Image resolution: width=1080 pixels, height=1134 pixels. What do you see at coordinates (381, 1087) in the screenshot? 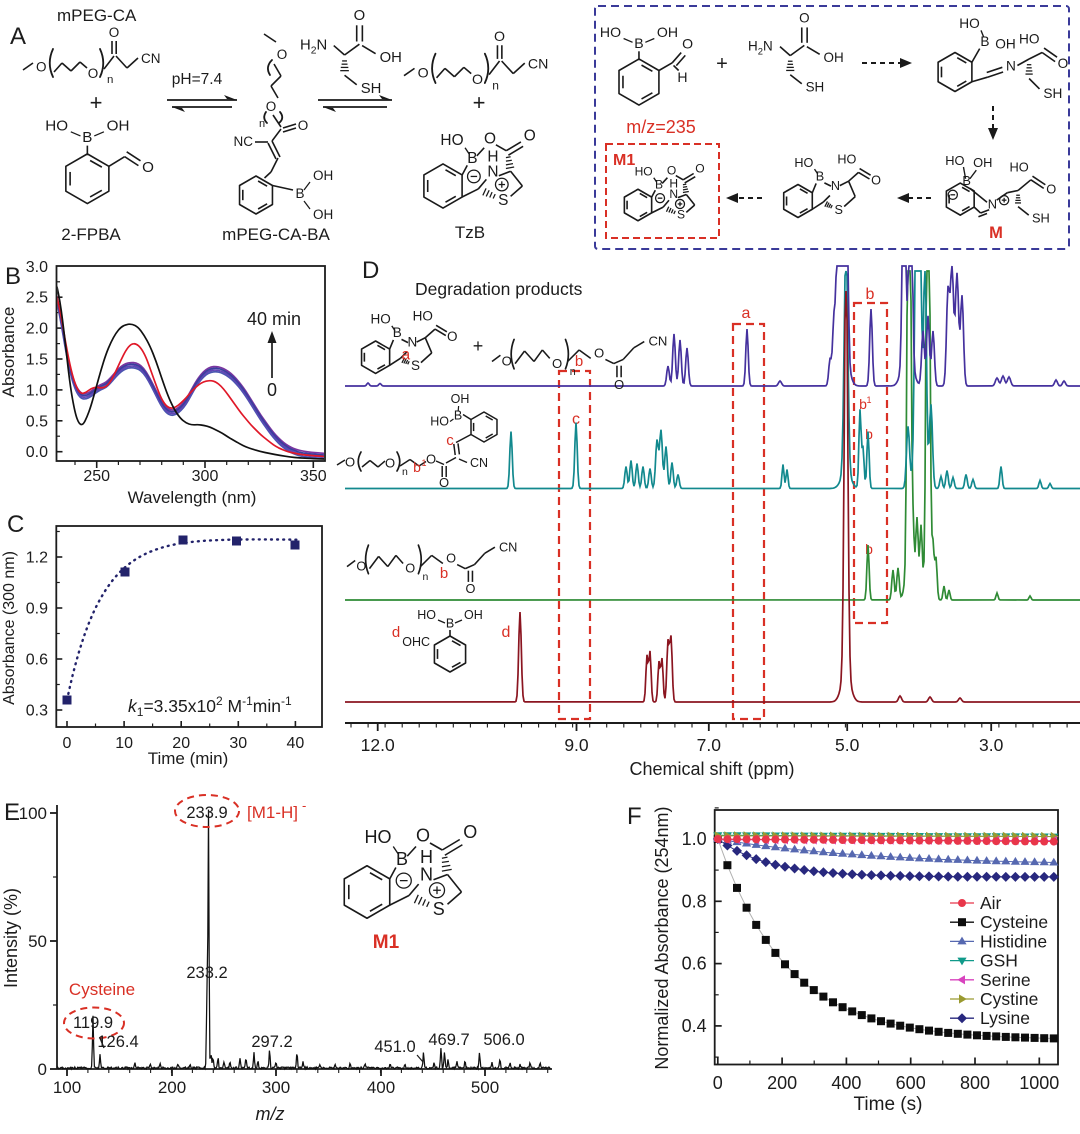
I see `svg-text: 400` at bounding box center [381, 1087].